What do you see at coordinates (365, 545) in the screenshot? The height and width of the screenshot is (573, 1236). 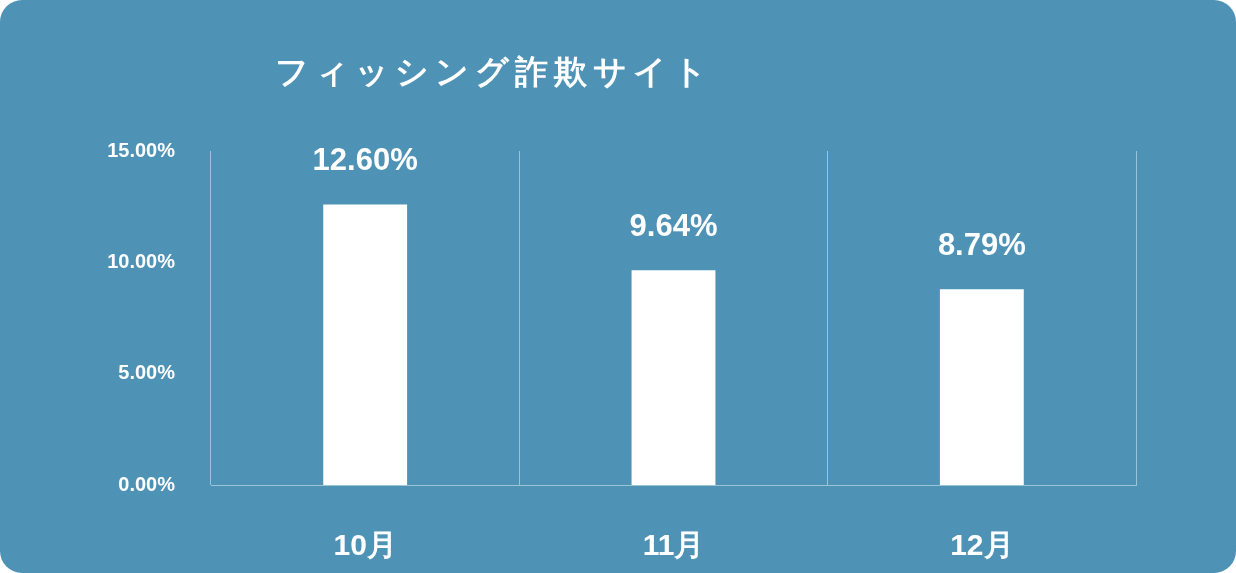 I see `x-tick-label: 10月` at bounding box center [365, 545].